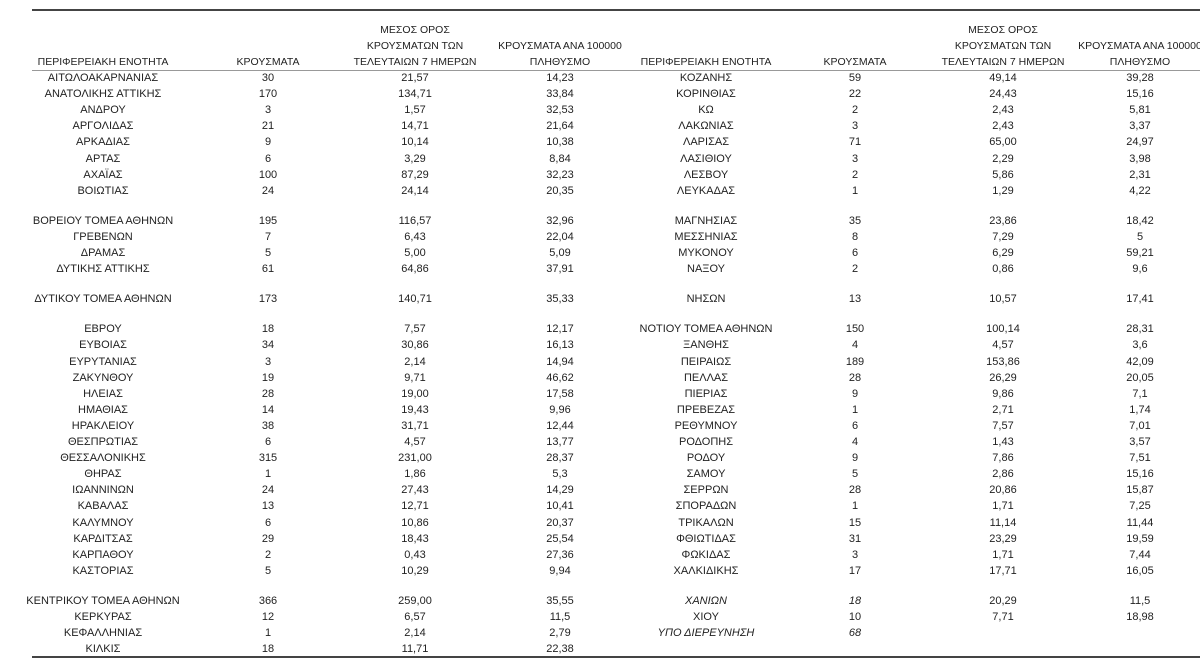  Describe the element at coordinates (268, 126) in the screenshot. I see `table-cell: 21` at that location.